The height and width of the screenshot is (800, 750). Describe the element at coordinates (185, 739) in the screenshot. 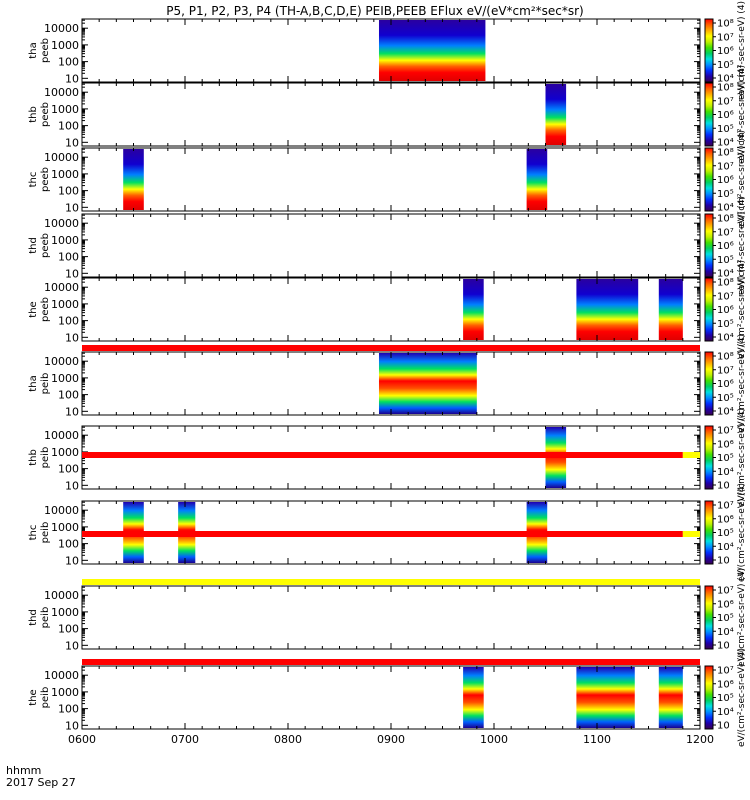

I see `x-tick-label: 0700` at that location.